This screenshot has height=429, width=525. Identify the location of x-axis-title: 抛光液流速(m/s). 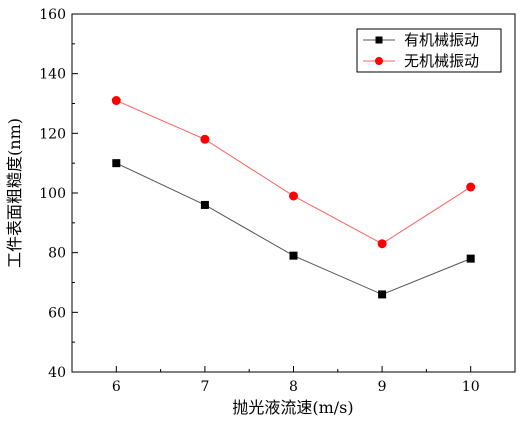
(292, 407).